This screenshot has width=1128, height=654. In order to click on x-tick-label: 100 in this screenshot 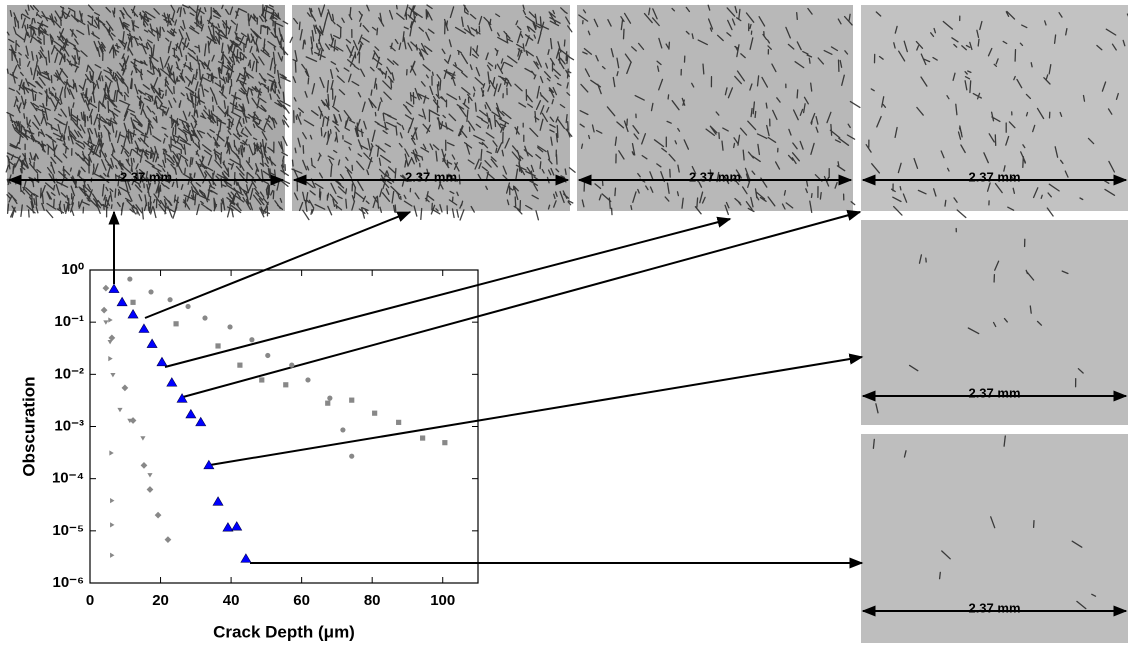, I will do `click(442, 600)`.